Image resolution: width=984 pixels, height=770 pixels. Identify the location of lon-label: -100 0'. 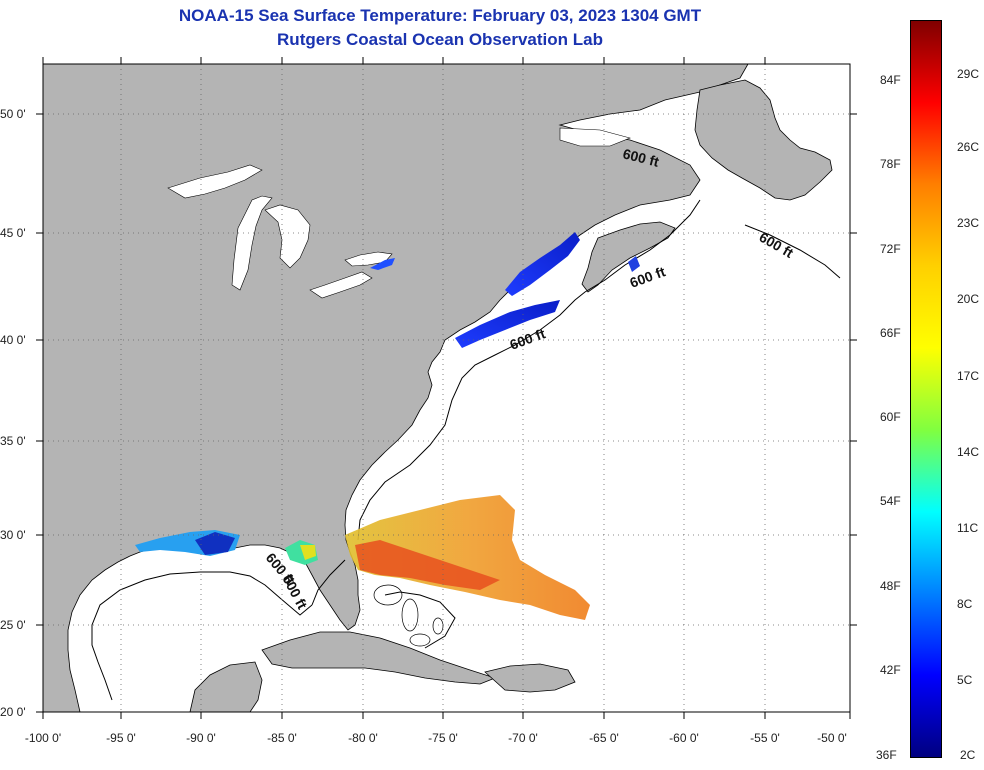
(43, 738).